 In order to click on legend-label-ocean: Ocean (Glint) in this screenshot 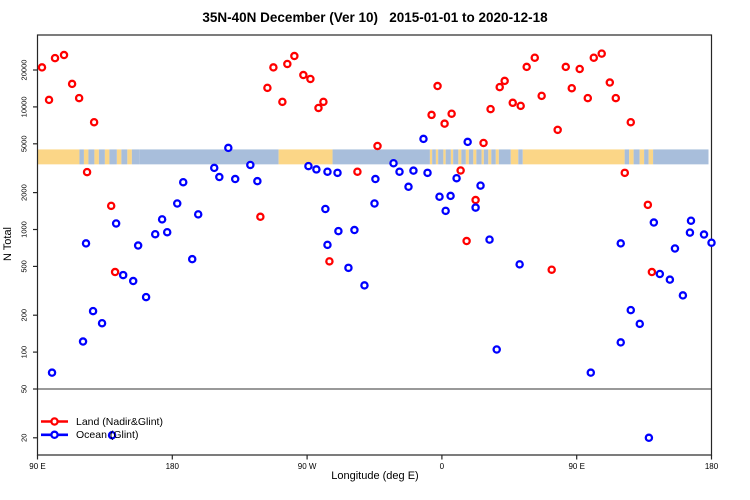, I will do `click(107, 435)`.